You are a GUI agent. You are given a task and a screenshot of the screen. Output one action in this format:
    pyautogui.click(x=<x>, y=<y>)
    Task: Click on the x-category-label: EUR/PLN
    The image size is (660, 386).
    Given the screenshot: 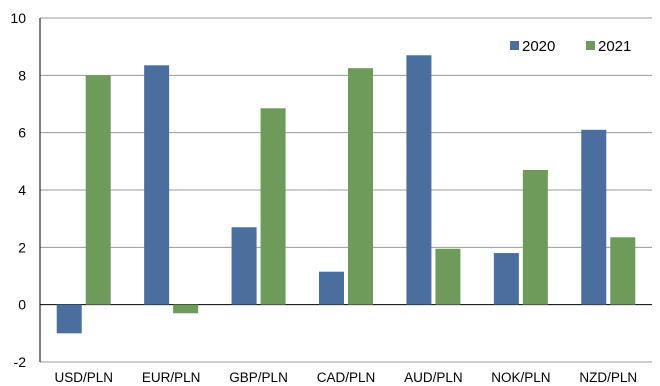 What is the action you would take?
    pyautogui.click(x=171, y=377)
    